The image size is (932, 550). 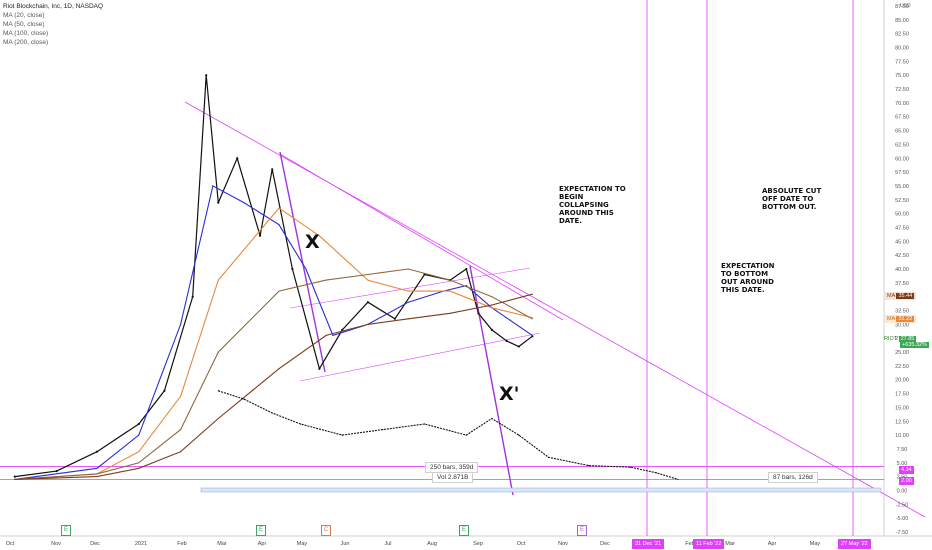 I want to click on y-tick-label: 55.00, so click(x=902, y=187).